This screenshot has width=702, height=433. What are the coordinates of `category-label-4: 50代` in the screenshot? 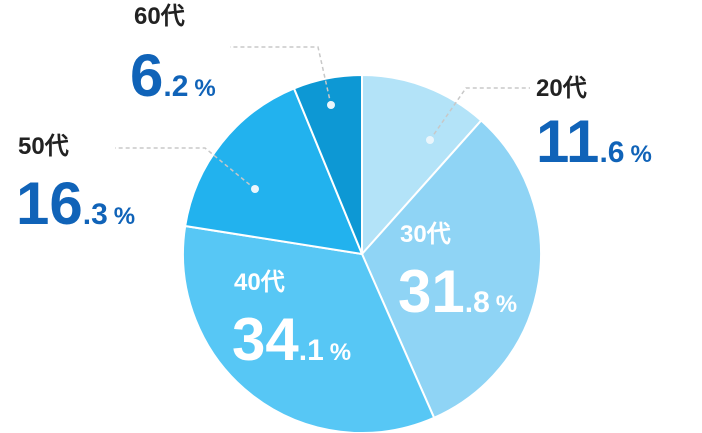 It's located at (43, 146).